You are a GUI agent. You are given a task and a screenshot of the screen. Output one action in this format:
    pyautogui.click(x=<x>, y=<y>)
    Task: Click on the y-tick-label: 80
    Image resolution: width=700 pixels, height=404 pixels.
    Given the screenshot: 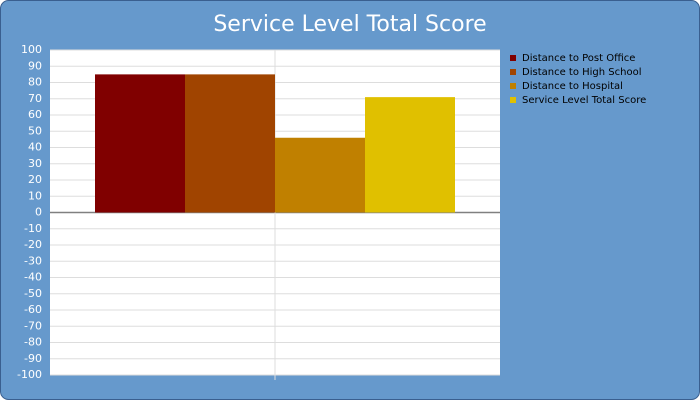 What is the action you would take?
    pyautogui.click(x=35, y=82)
    